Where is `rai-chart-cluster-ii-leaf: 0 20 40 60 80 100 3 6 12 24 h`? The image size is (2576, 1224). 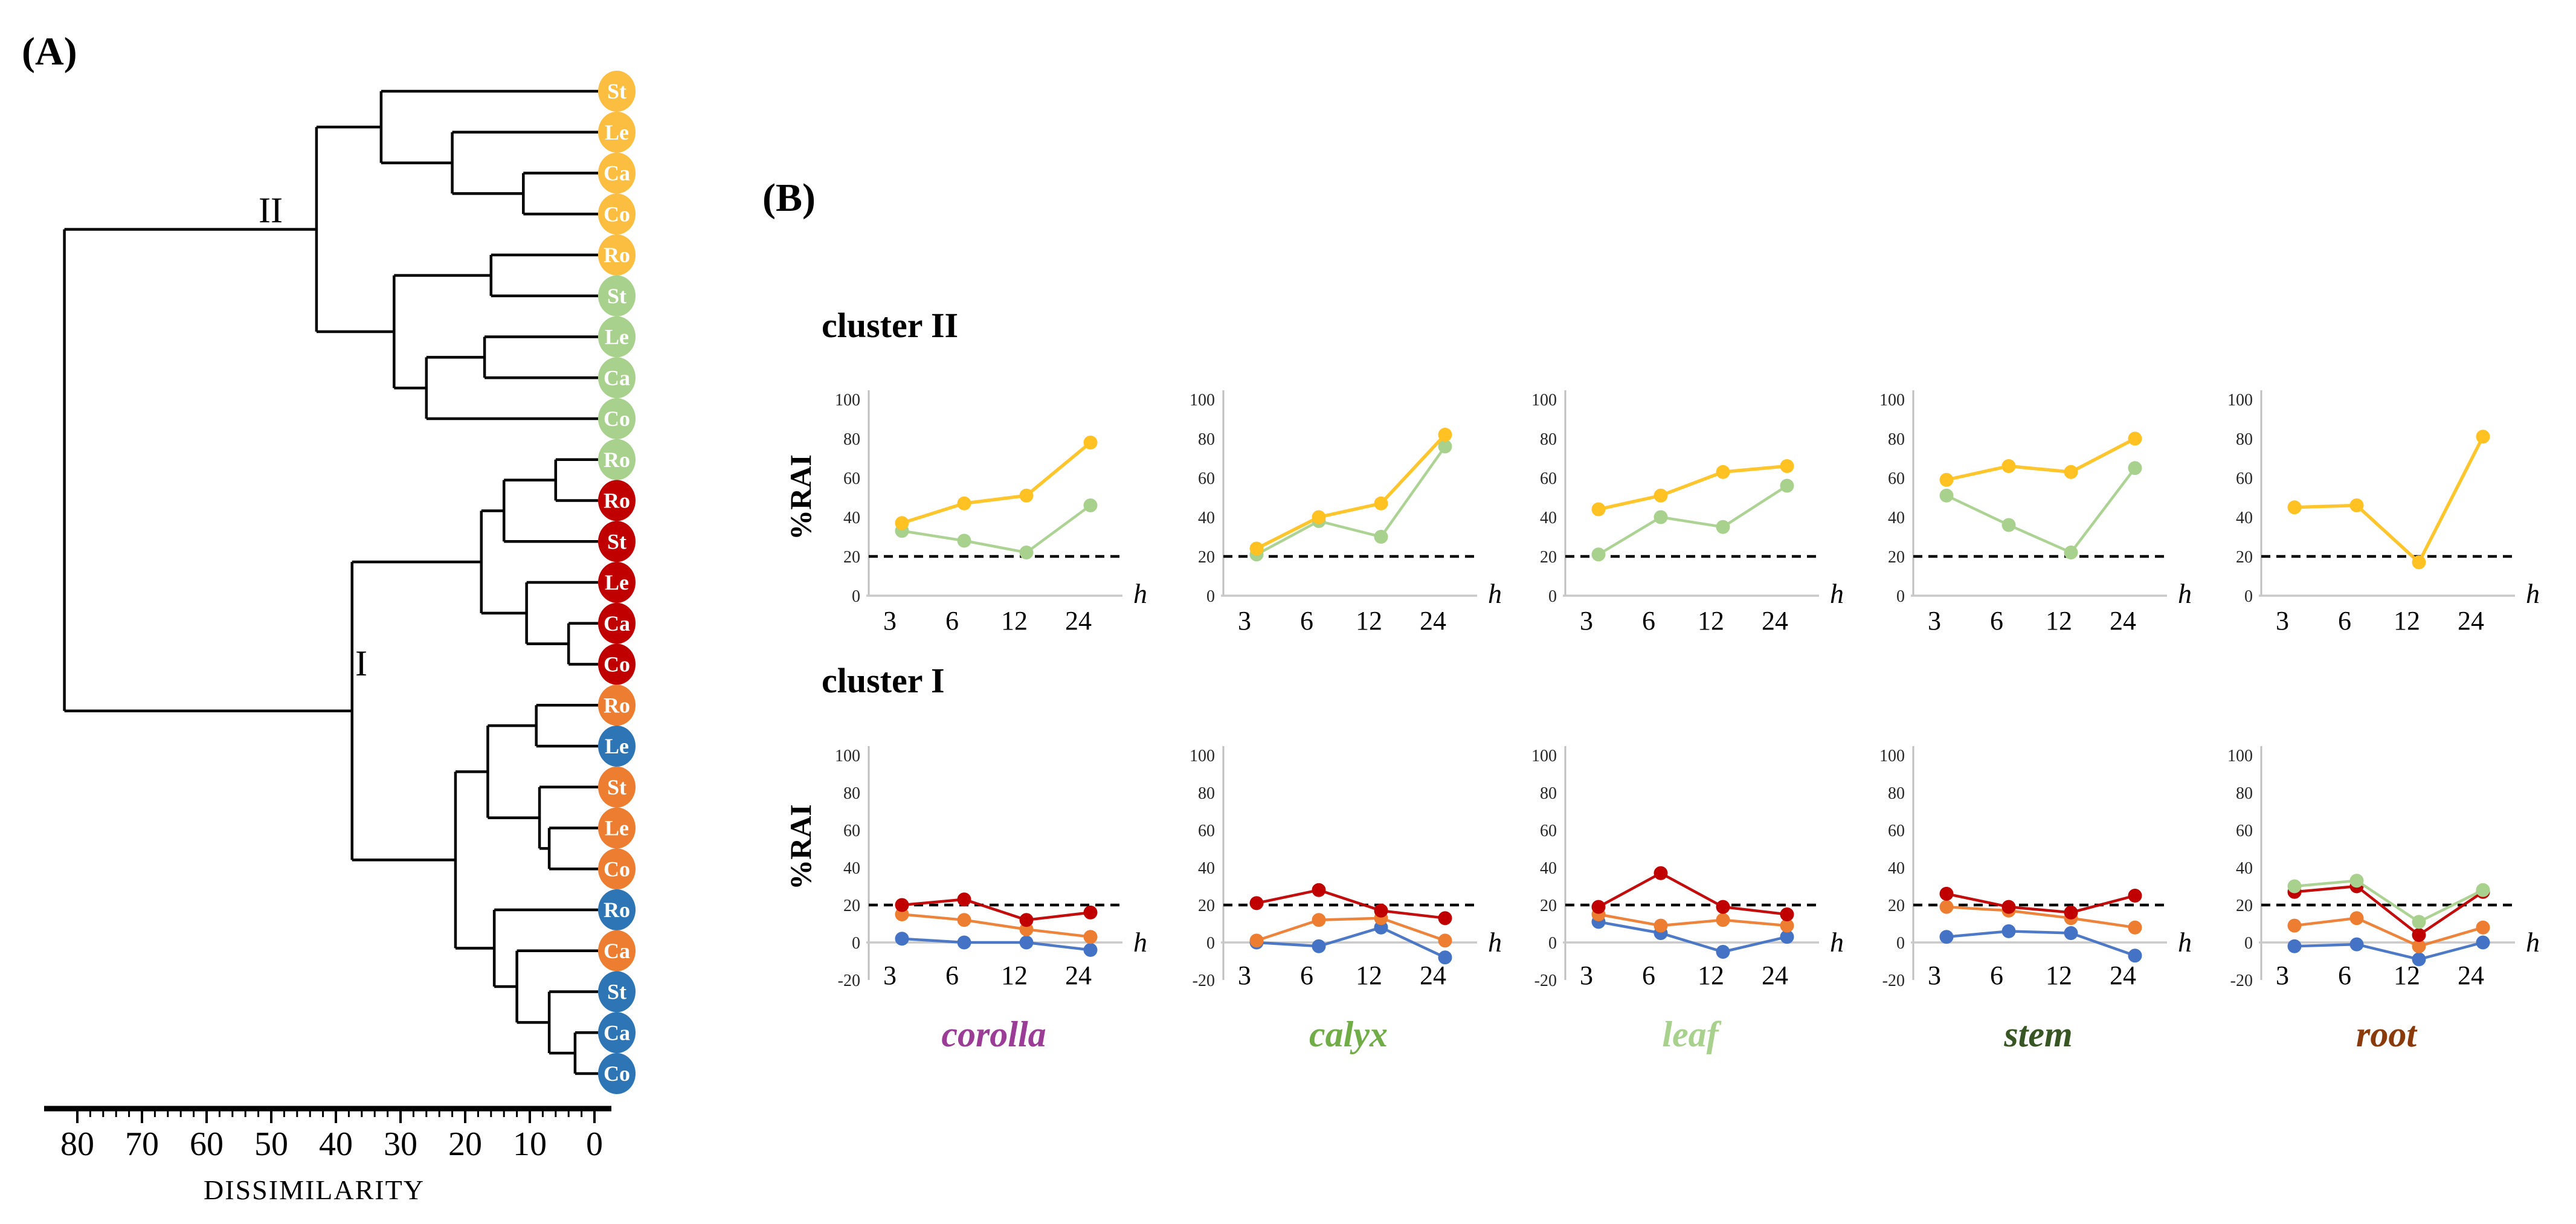
rai-chart-cluster-ii-leaf: 0 20 40 60 80 100 3 6 12 24 h is located at coordinates (1688, 513).